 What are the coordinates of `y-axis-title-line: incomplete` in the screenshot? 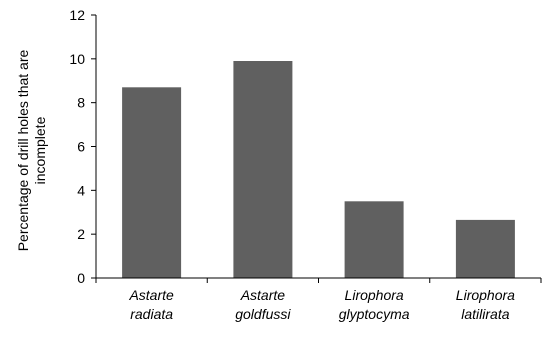 It's located at (40, 150).